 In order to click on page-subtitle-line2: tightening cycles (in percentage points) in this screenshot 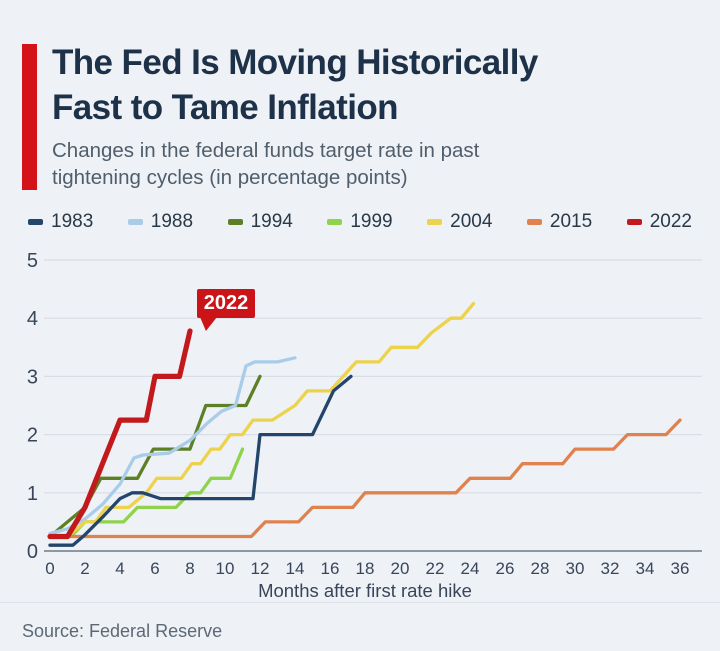, I will do `click(230, 177)`.